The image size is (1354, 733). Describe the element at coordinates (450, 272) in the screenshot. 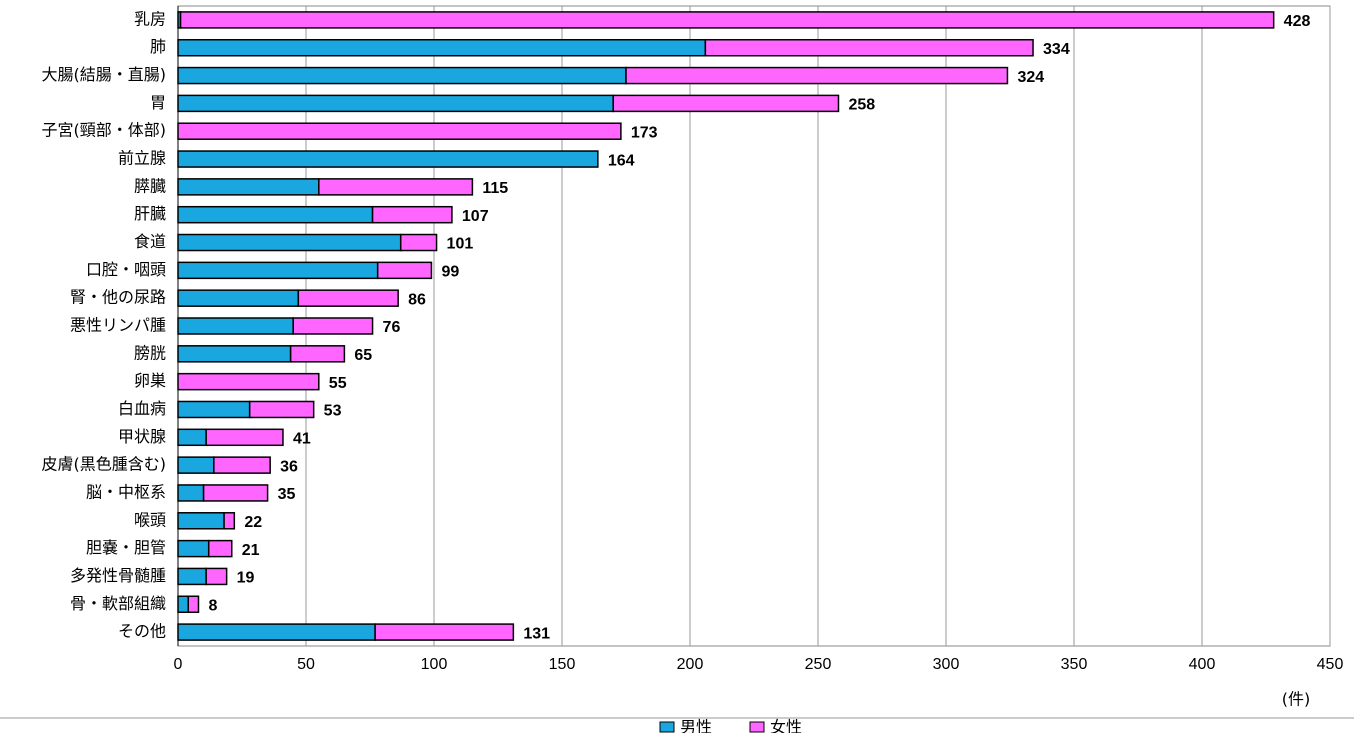

I see `total-label: 99` at that location.